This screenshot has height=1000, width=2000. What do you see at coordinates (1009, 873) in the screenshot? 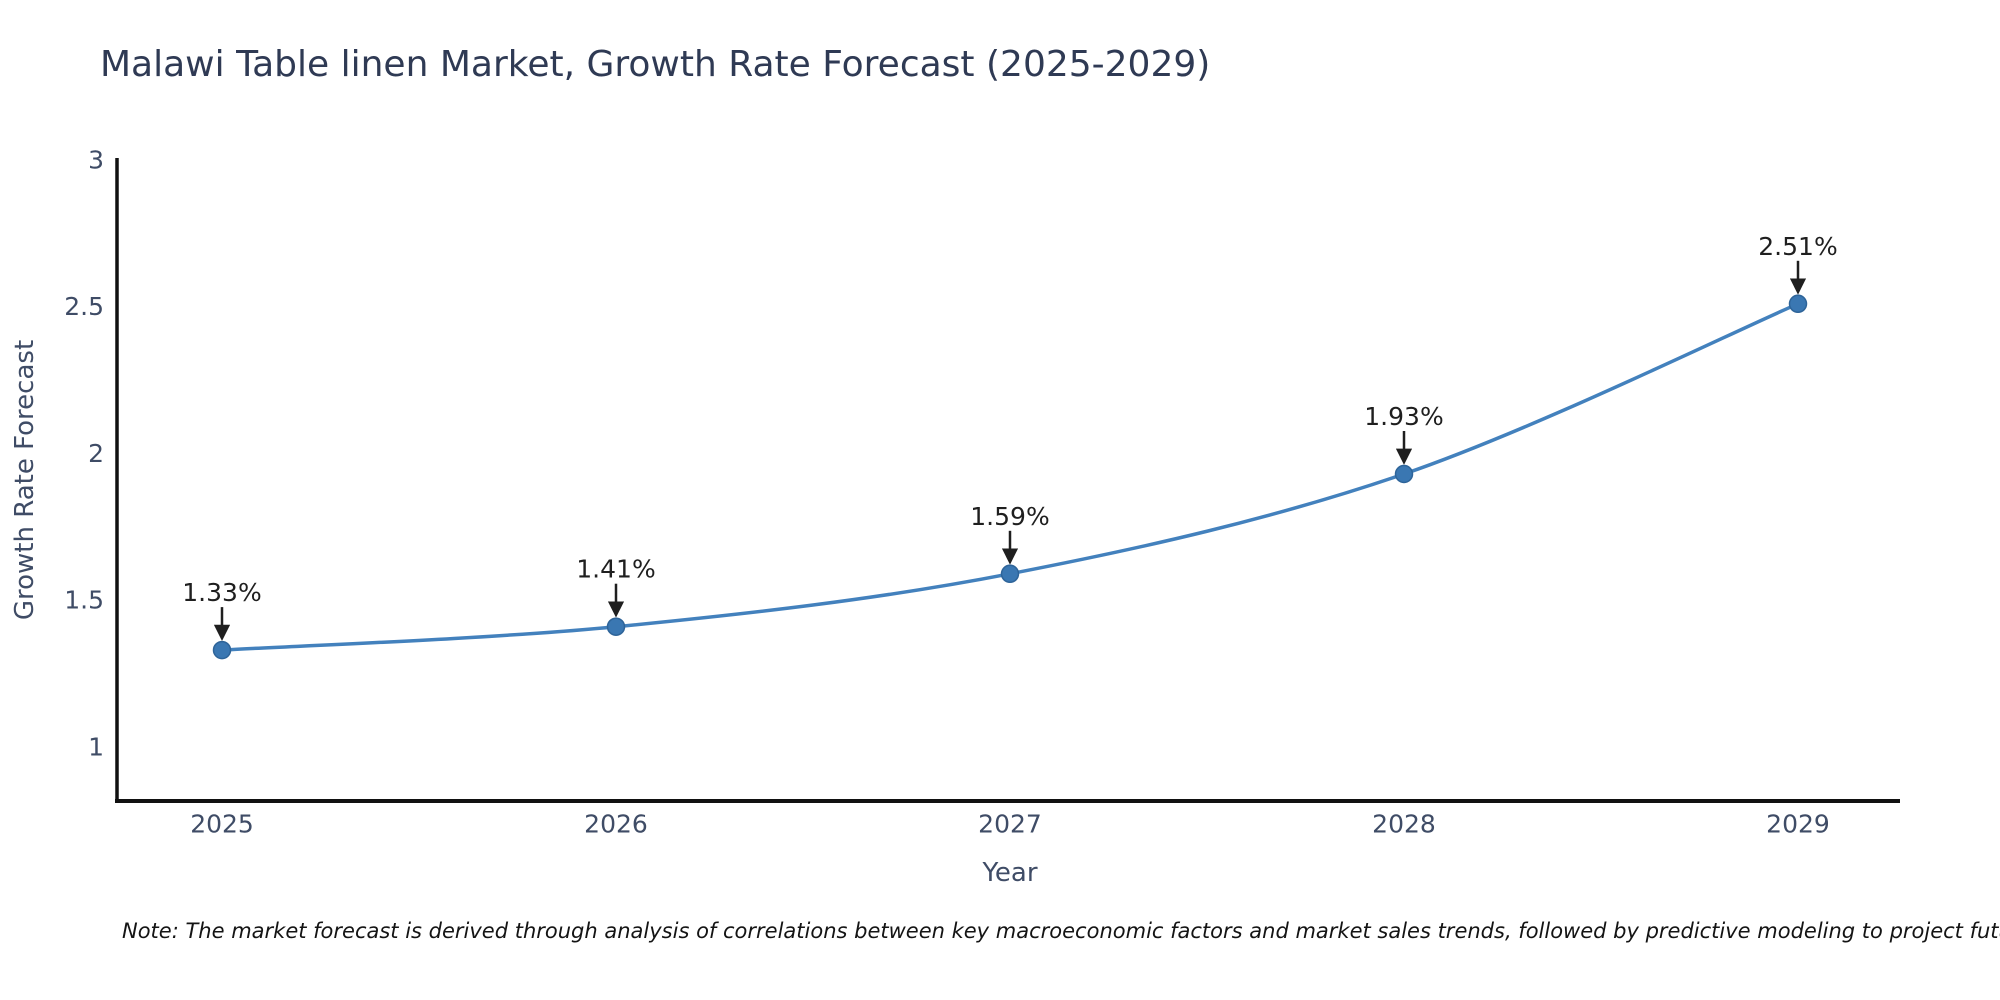
I see `x-axis-title: Year` at bounding box center [1009, 873].